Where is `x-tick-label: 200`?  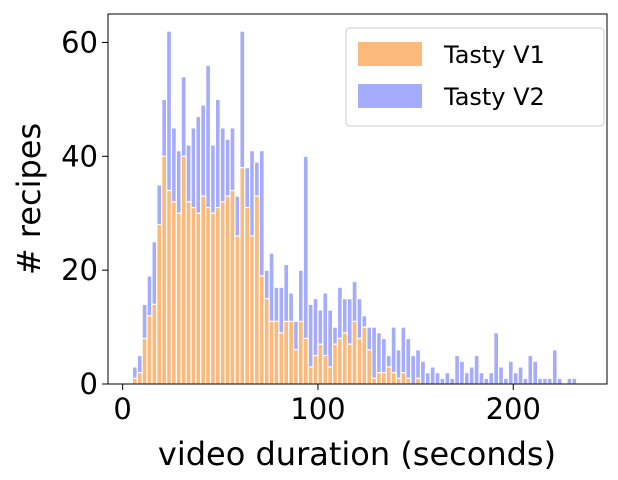 x-tick-label: 200 is located at coordinates (513, 409).